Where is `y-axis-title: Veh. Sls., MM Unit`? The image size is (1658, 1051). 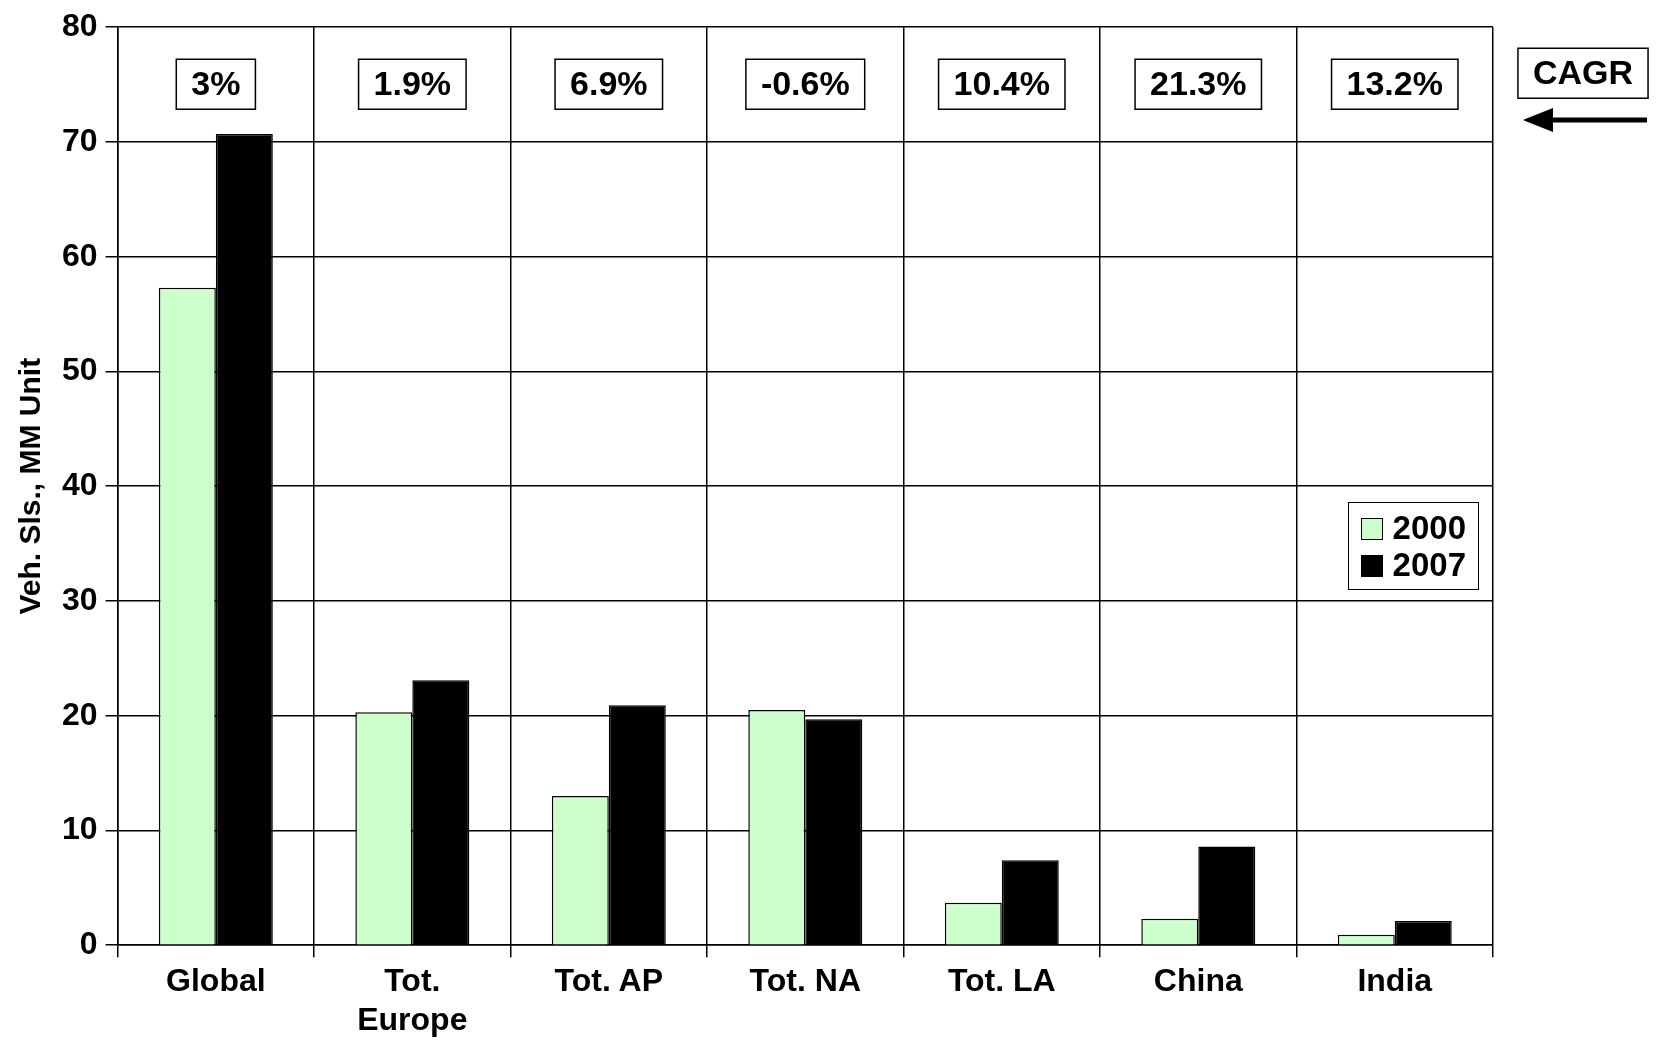 y-axis-title: Veh. Sls., MM Unit is located at coordinates (30, 486).